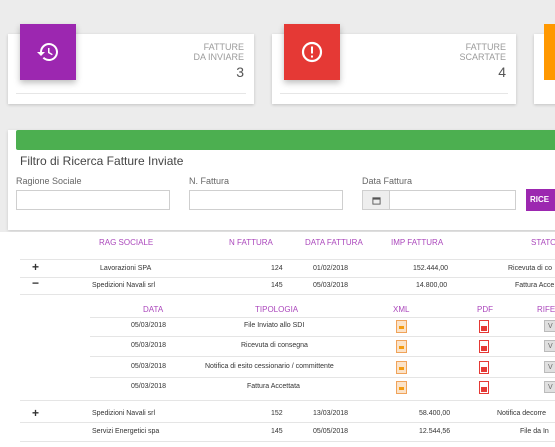 This screenshot has width=555, height=447. What do you see at coordinates (273, 386) in the screenshot?
I see `sub-cell-tipologia: Fattura Accettata` at bounding box center [273, 386].